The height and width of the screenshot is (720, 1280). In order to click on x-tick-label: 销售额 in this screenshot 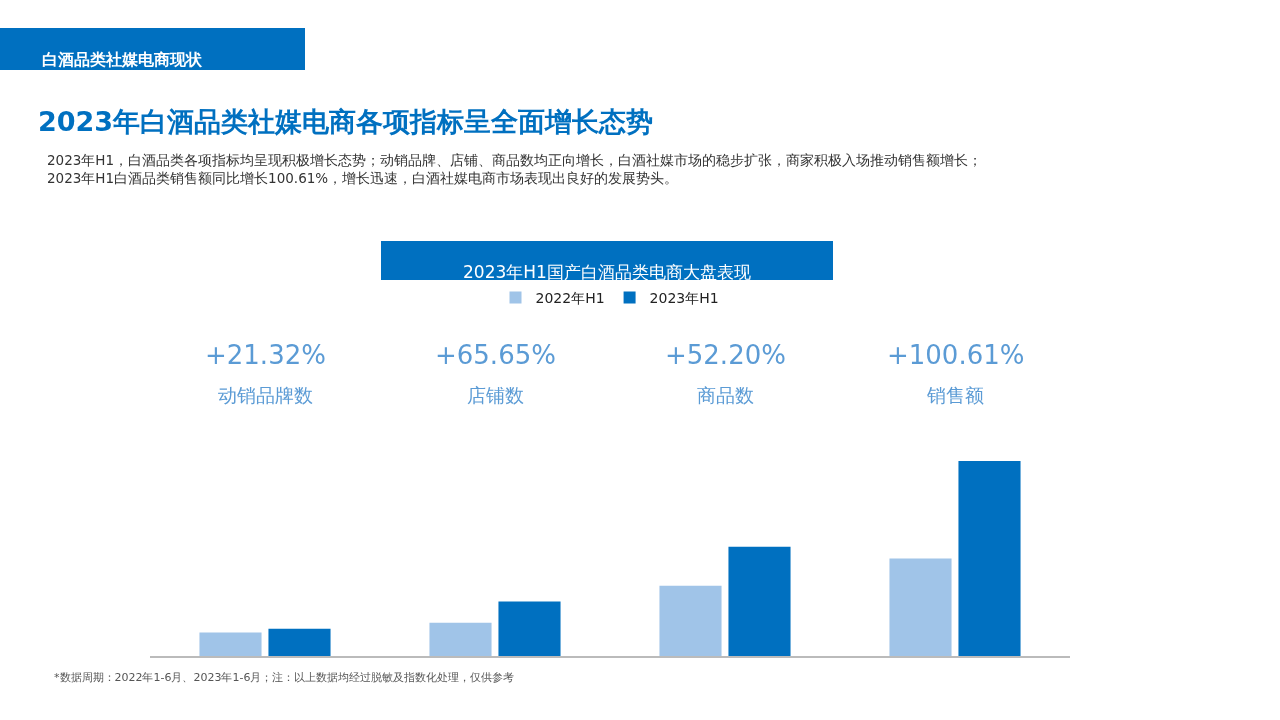, I will do `click(955, 395)`.